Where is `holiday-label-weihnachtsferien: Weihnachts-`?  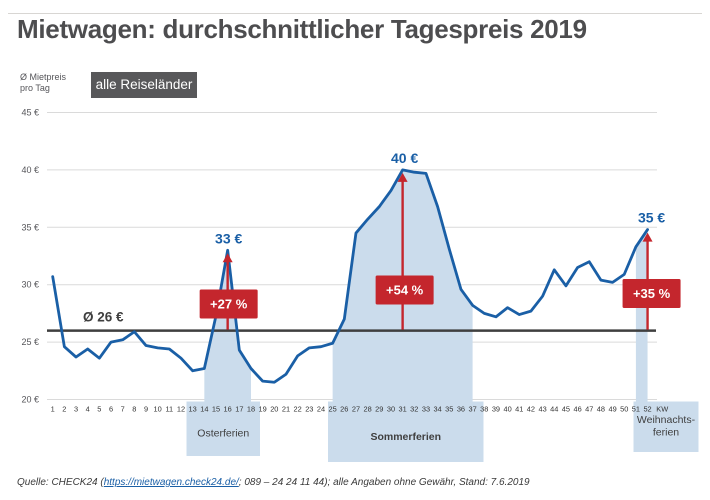 holiday-label-weihnachtsferien: Weihnachts- is located at coordinates (666, 420).